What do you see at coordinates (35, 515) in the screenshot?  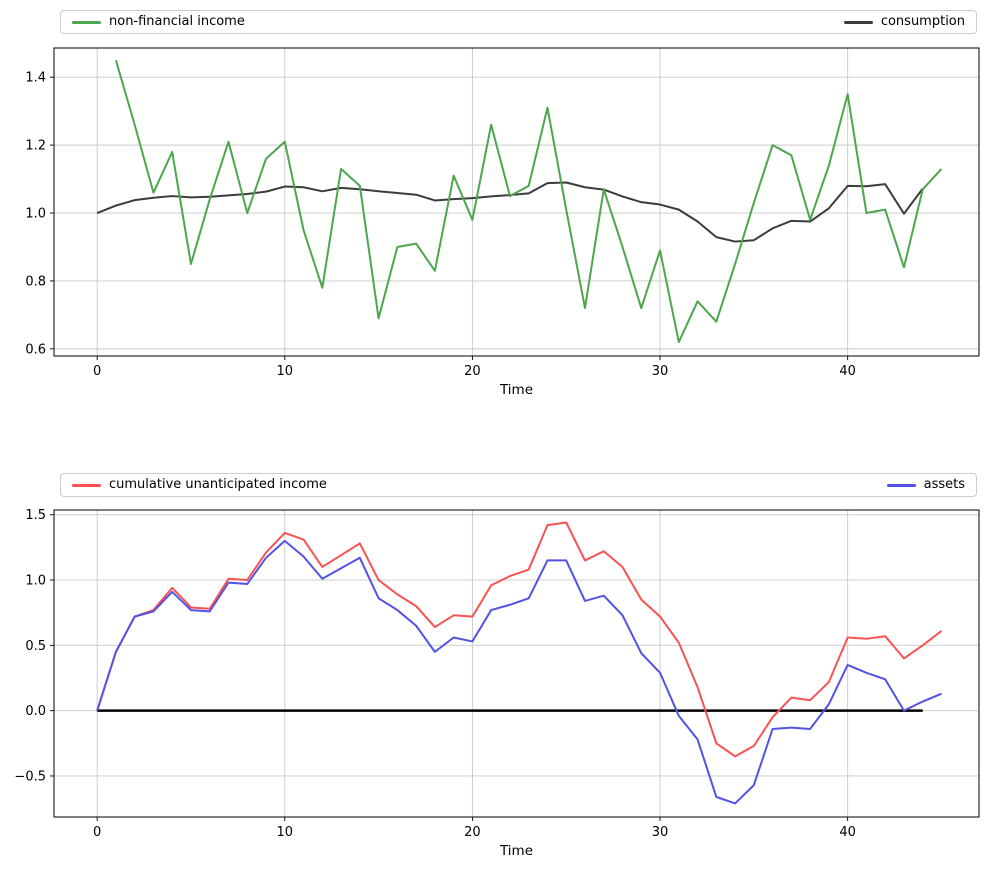 I see `y-tick-label: 1.5` at bounding box center [35, 515].